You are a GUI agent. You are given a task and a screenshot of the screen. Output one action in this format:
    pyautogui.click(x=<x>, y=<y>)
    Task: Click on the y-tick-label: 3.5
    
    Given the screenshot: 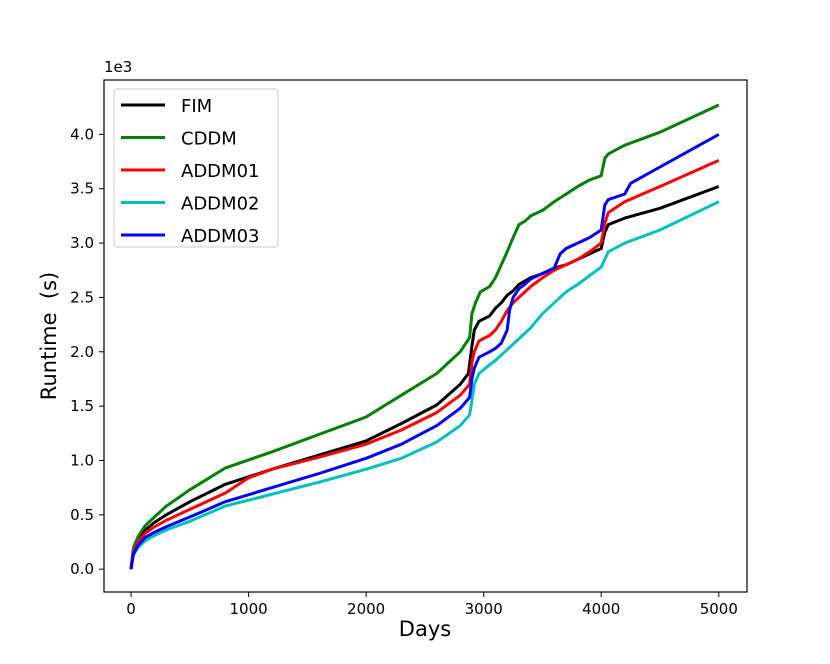 What is the action you would take?
    pyautogui.click(x=82, y=189)
    